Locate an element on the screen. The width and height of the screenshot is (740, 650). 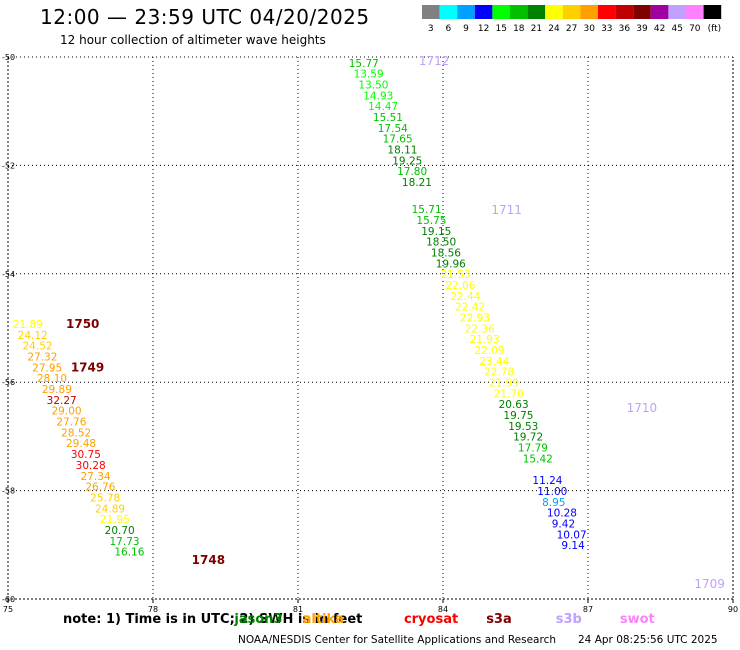
wave-height-point: 11.24 is located at coordinates (547, 481).